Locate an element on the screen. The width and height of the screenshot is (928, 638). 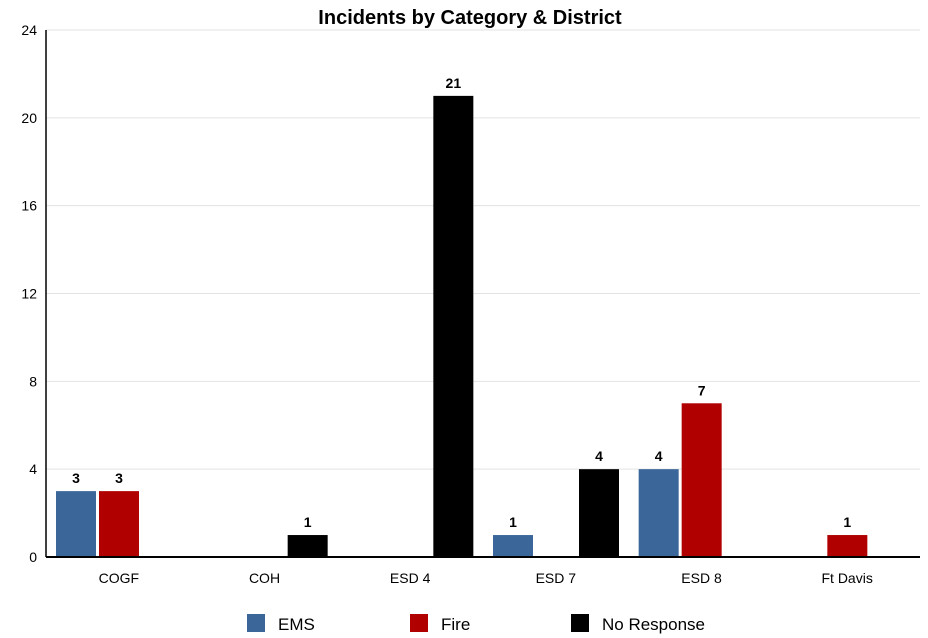
x-tick-label: ESD 7 is located at coordinates (556, 578).